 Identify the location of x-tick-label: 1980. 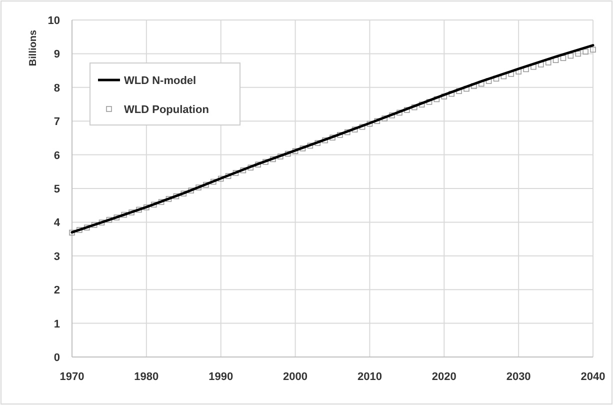
(146, 377).